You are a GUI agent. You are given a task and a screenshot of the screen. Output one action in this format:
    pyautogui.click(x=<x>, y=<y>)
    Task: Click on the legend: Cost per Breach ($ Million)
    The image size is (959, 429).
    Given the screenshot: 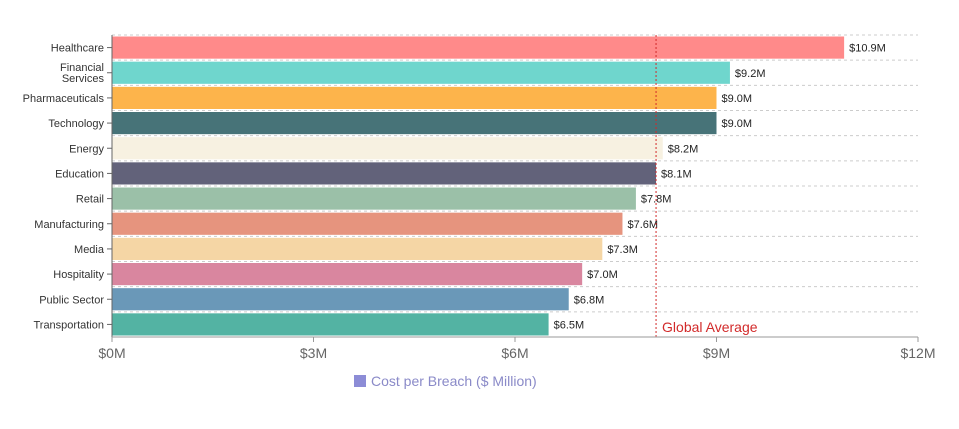 What is the action you would take?
    pyautogui.click(x=445, y=381)
    